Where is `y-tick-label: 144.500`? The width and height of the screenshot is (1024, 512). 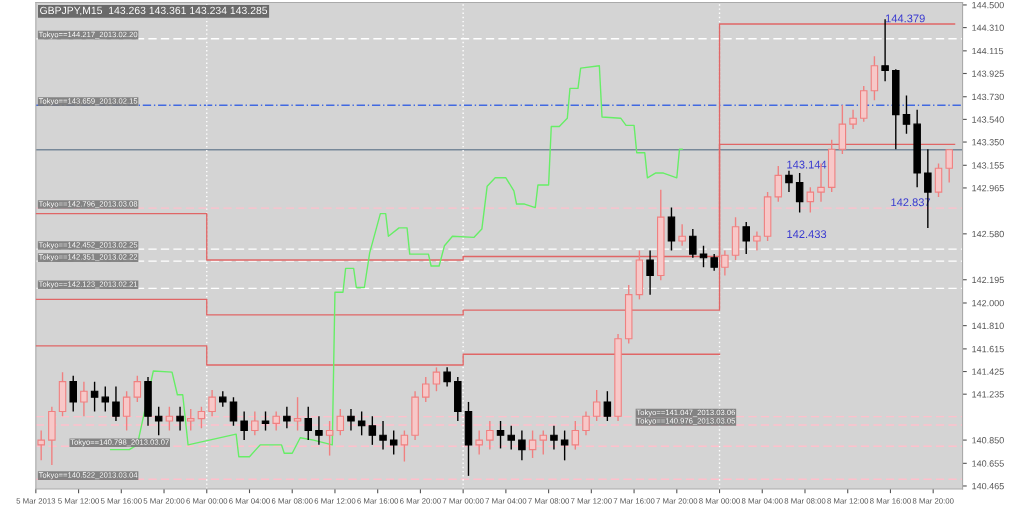 y-tick-label: 144.500 is located at coordinates (988, 5).